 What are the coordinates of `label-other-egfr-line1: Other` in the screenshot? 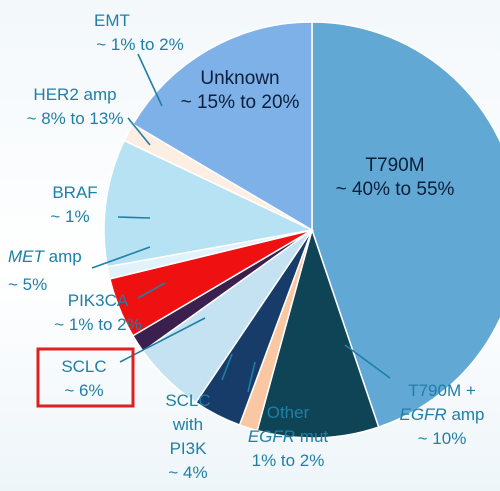 It's located at (288, 412).